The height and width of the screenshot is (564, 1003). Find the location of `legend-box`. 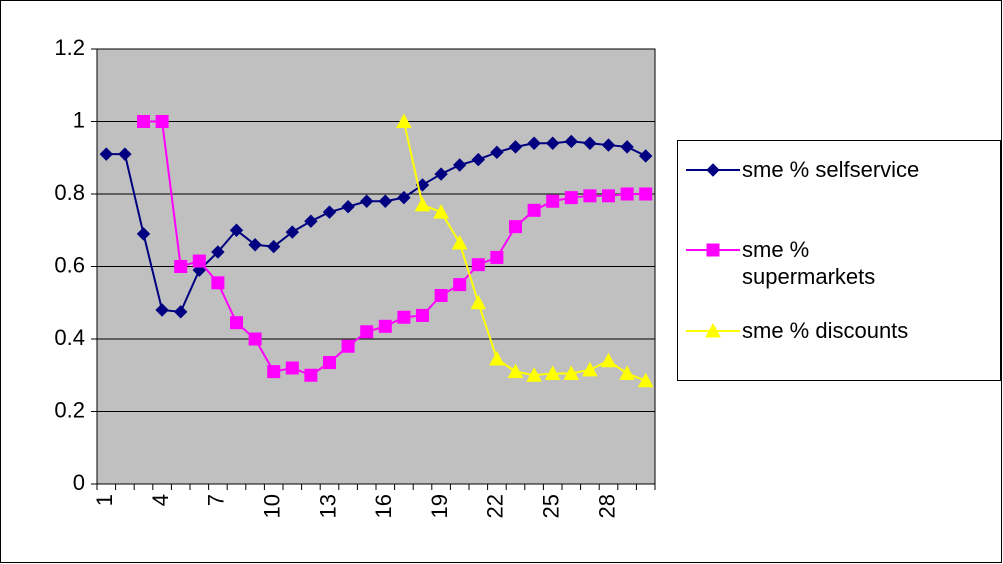

legend-box is located at coordinates (839, 260).